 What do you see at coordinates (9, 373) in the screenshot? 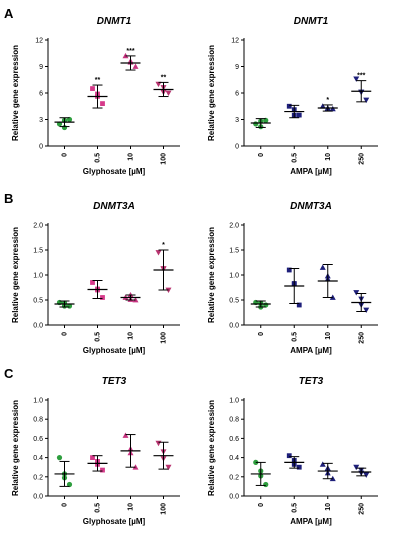
I see `panel-label: C` at bounding box center [9, 373].